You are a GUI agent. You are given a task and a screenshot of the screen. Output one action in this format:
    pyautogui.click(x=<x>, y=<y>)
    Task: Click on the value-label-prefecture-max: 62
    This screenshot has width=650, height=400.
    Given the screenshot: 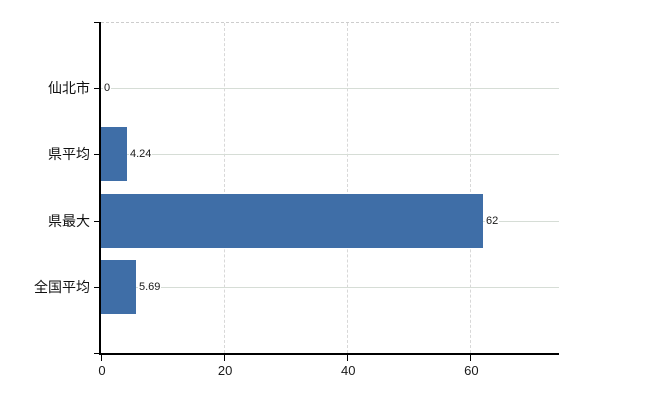 What is the action you would take?
    pyautogui.click(x=492, y=220)
    